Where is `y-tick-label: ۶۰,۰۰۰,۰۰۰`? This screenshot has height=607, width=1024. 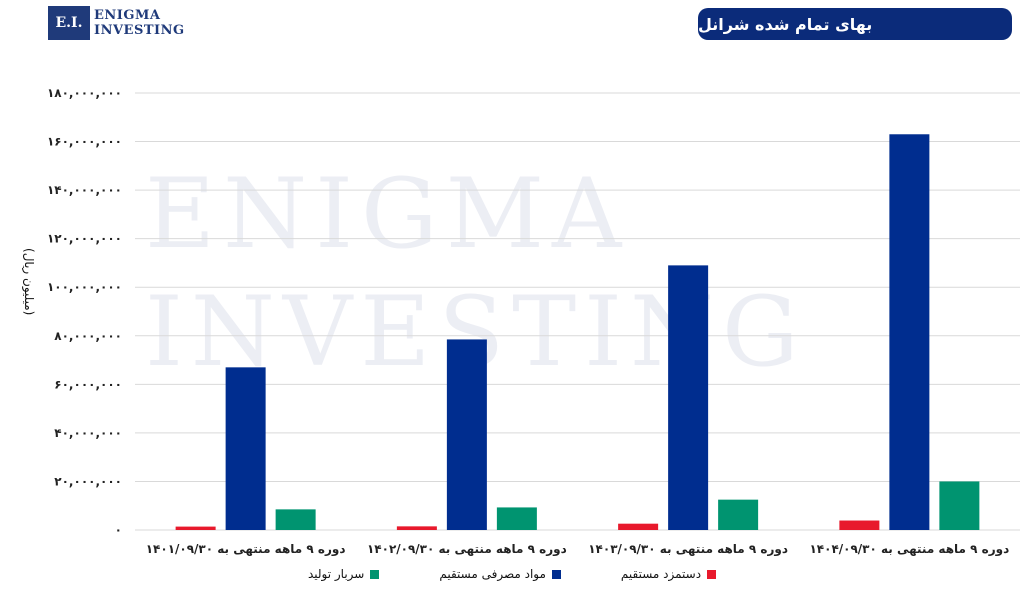 y-tick-label: ۶۰,۰۰۰,۰۰۰ is located at coordinates (88, 384).